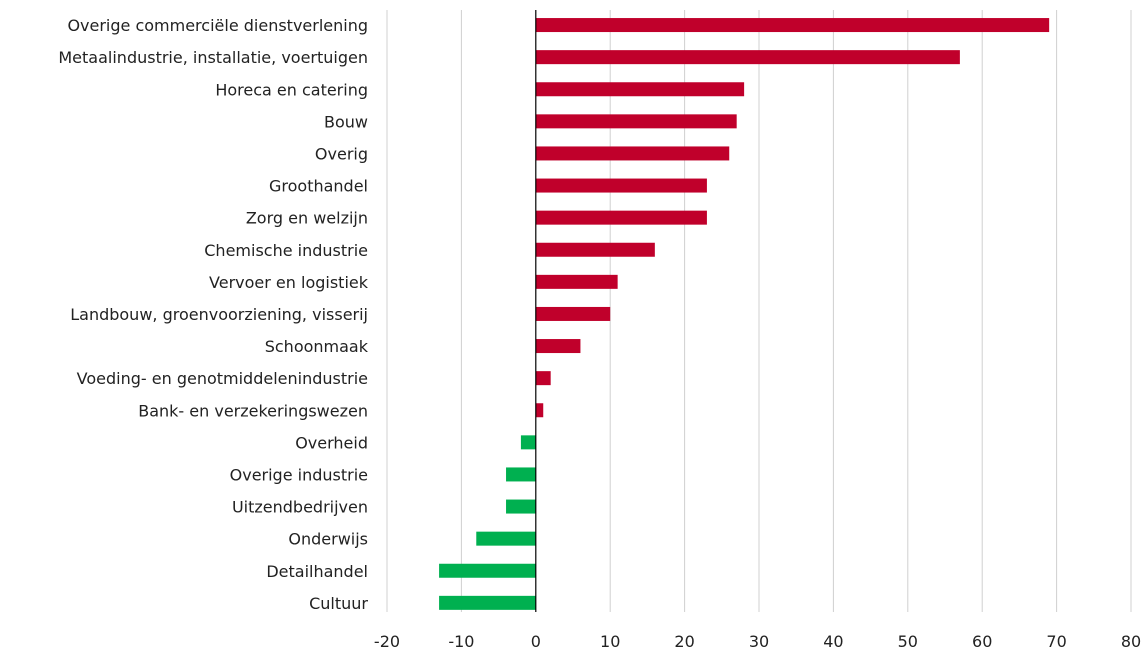 This screenshot has width=1144, height=653. I want to click on category-label: Zorg en welzijn, so click(307, 218).